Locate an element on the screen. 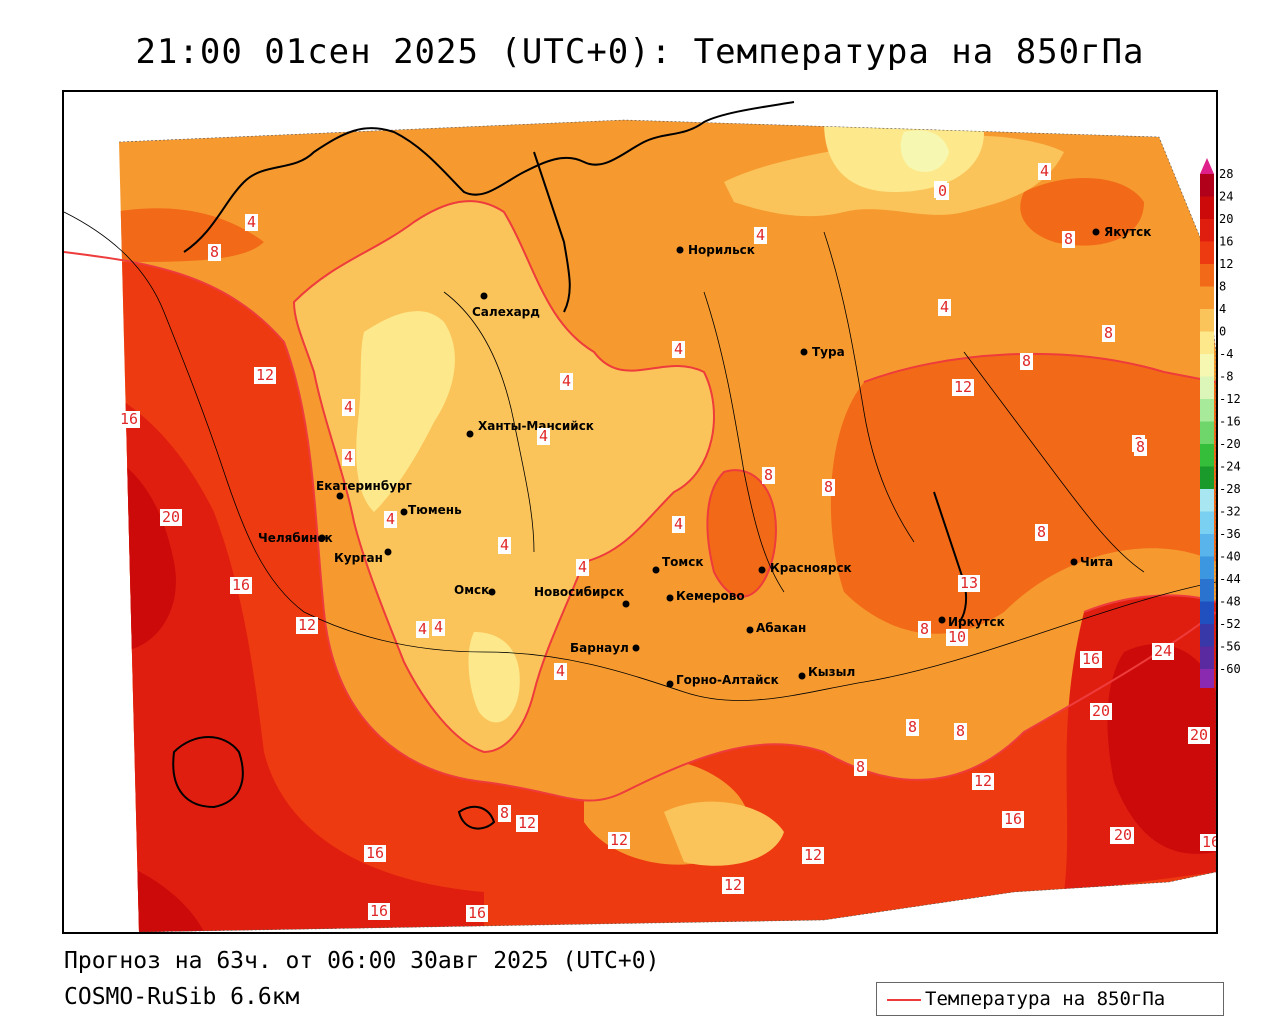  city-label: Норильск is located at coordinates (721, 250).